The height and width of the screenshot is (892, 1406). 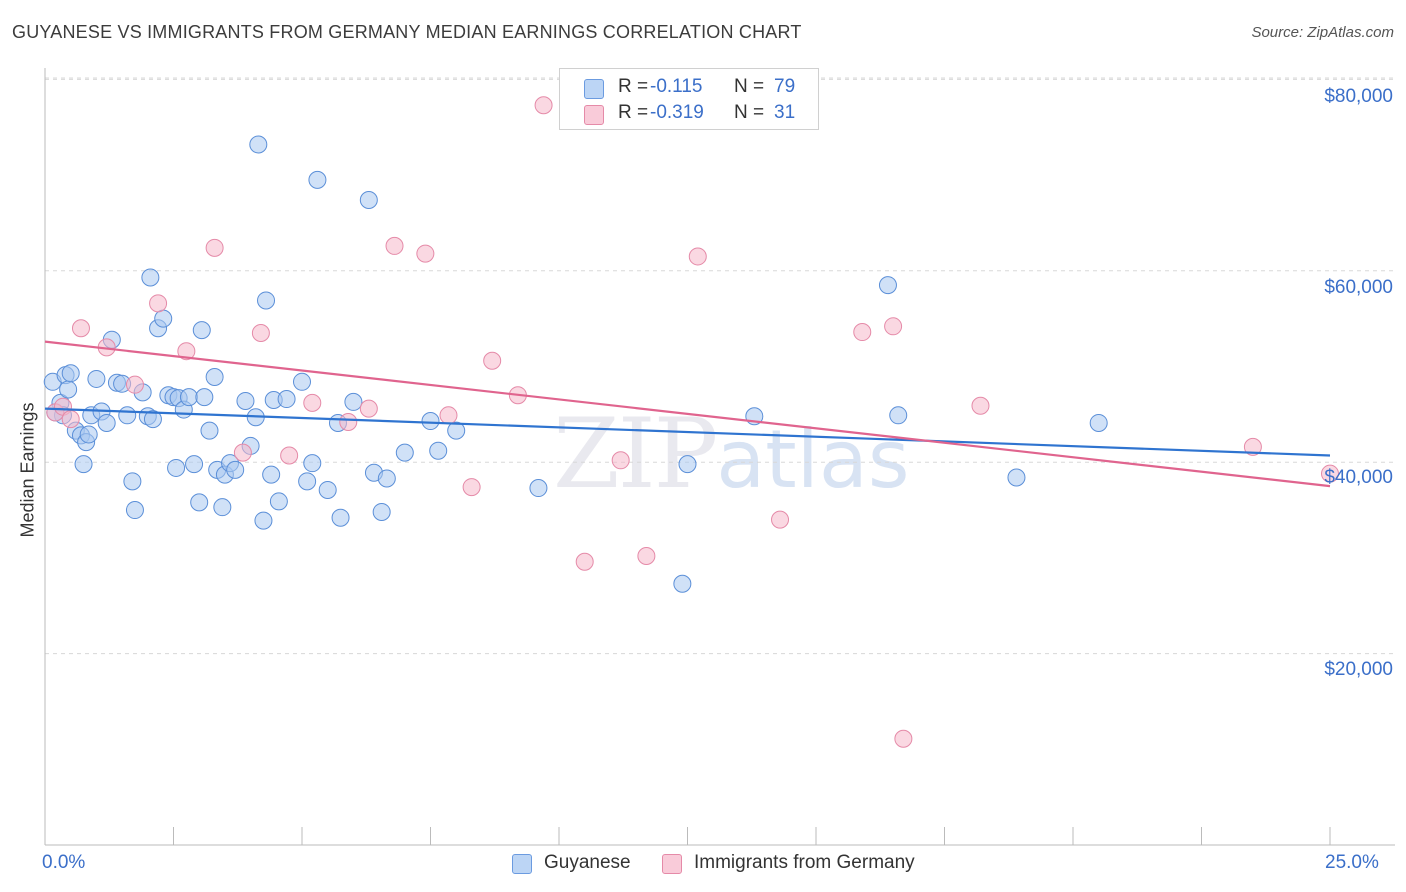 What do you see at coordinates (804, 862) in the screenshot?
I see `bottom-legend-label: Immigrants from Germany` at bounding box center [804, 862].